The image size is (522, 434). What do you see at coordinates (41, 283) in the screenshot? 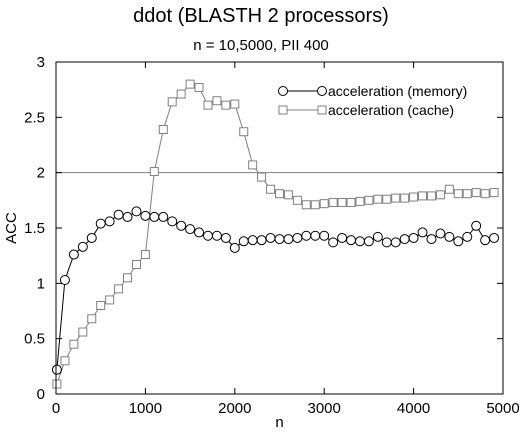
I see `y-tick-label: 1` at bounding box center [41, 283].